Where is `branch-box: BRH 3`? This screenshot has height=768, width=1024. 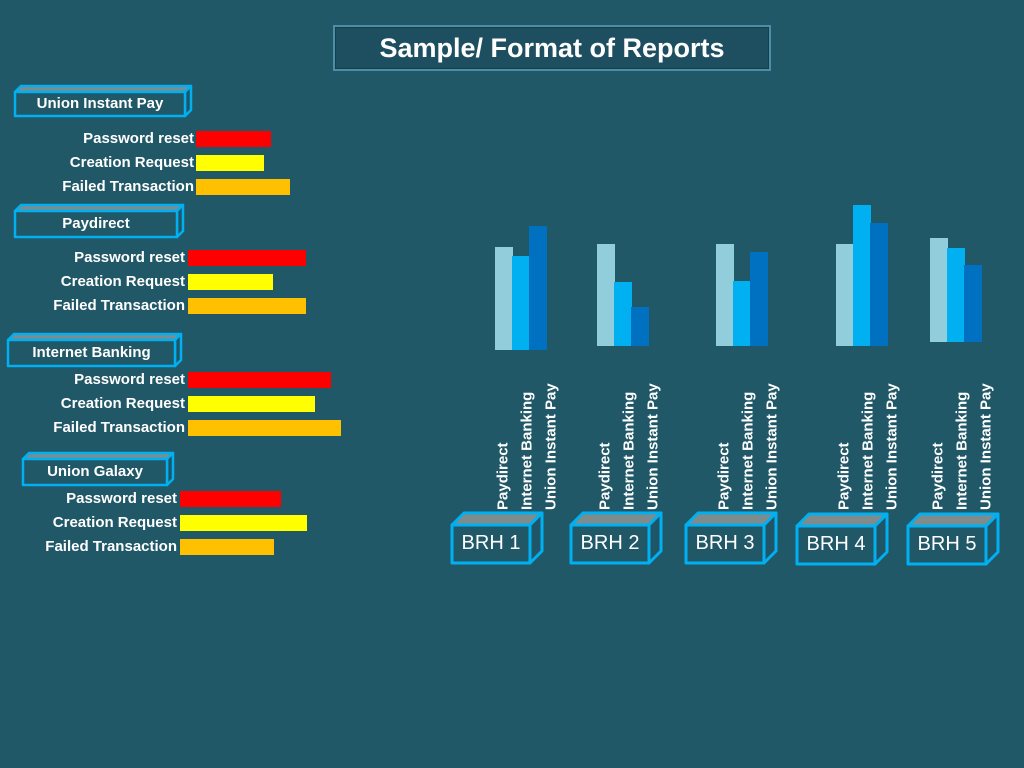 branch-box: BRH 3 is located at coordinates (738, 538).